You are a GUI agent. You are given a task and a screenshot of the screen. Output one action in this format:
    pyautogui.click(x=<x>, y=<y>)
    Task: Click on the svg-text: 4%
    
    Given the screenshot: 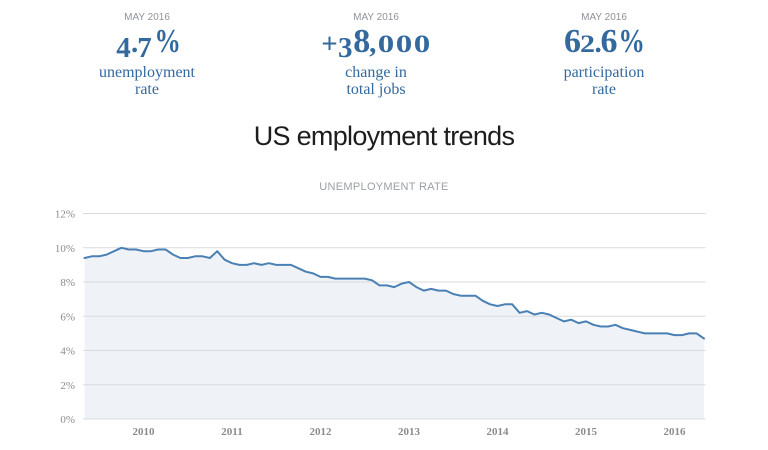 What is the action you would take?
    pyautogui.click(x=67, y=352)
    